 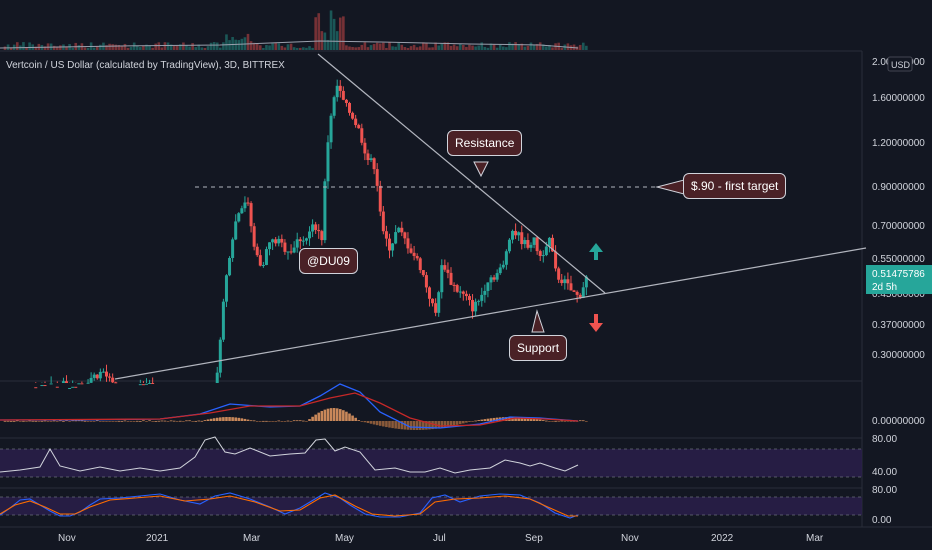 What do you see at coordinates (596, 323) in the screenshot?
I see `arrow-down-icon` at bounding box center [596, 323].